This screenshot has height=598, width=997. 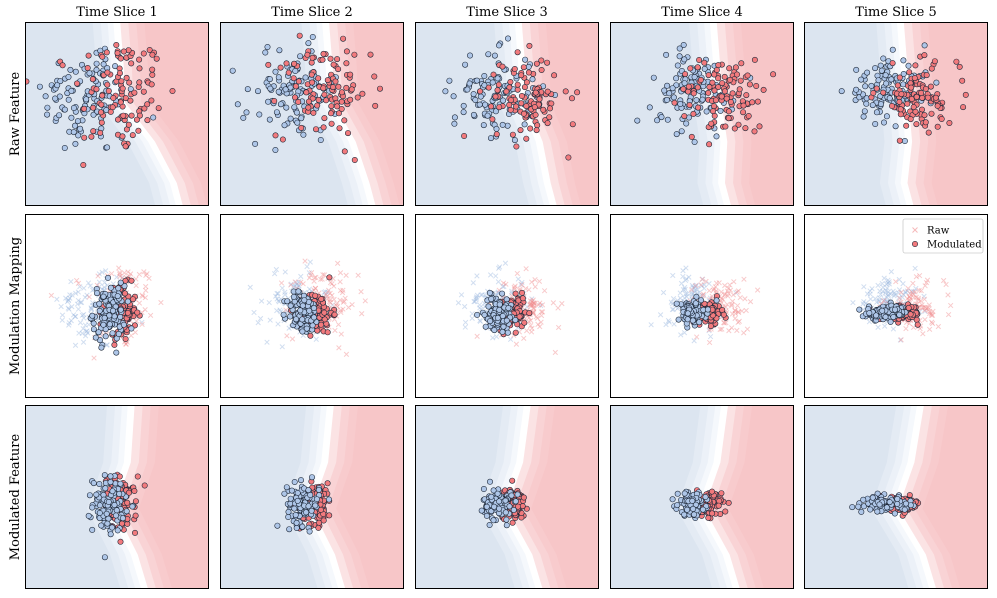 What do you see at coordinates (954, 245) in the screenshot?
I see `legend-label-modulated: Modulated` at bounding box center [954, 245].